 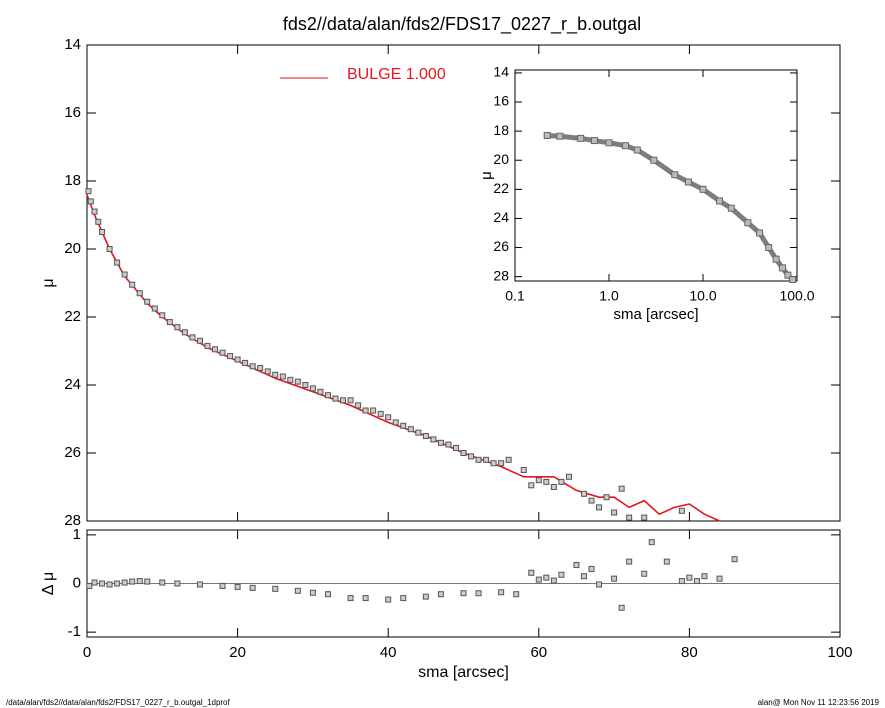 What do you see at coordinates (655, 314) in the screenshot?
I see `x-axis-label: sma [arcsec]` at bounding box center [655, 314].